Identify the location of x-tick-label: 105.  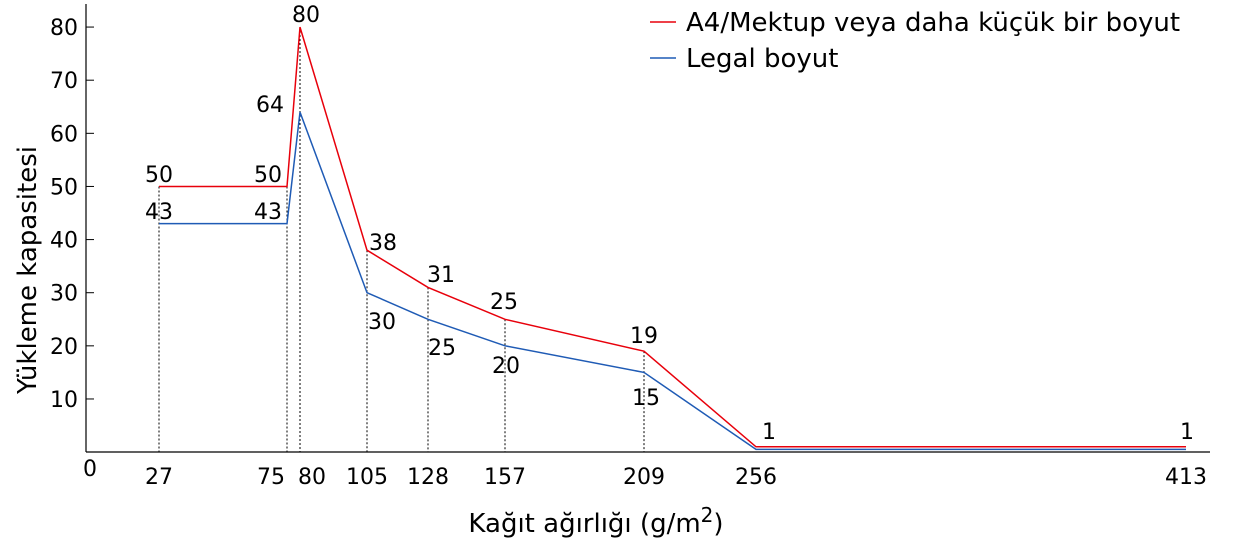
(367, 477).